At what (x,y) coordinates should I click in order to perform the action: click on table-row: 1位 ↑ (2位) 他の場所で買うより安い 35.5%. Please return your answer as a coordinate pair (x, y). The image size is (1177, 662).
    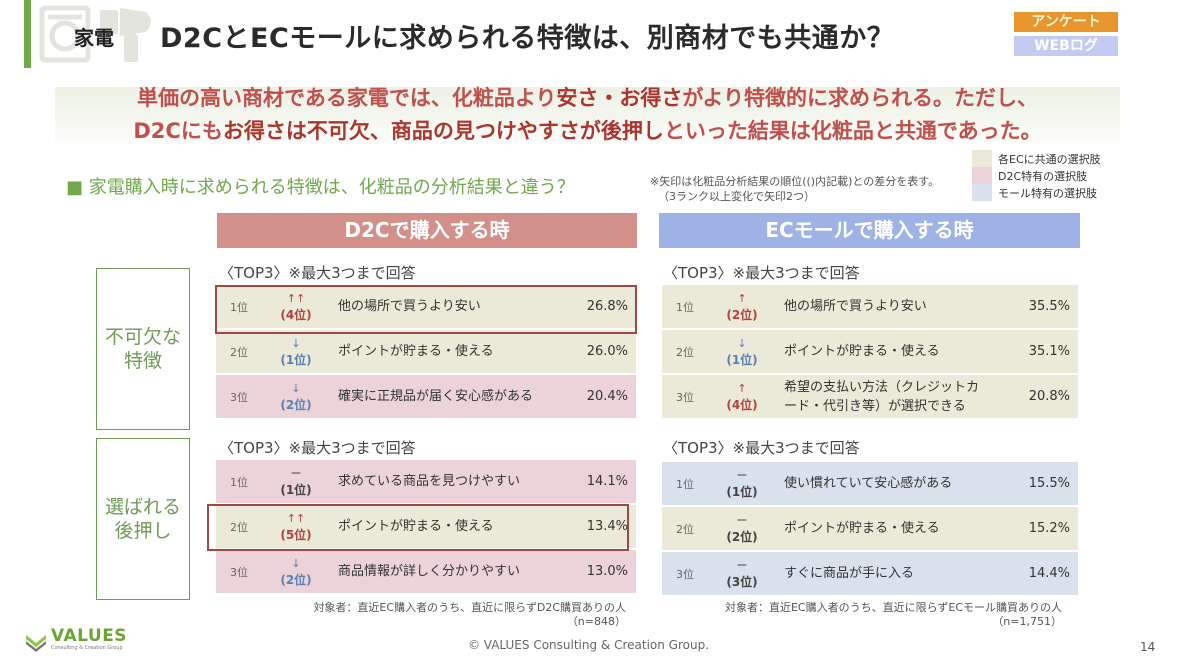
    Looking at the image, I should click on (870, 307).